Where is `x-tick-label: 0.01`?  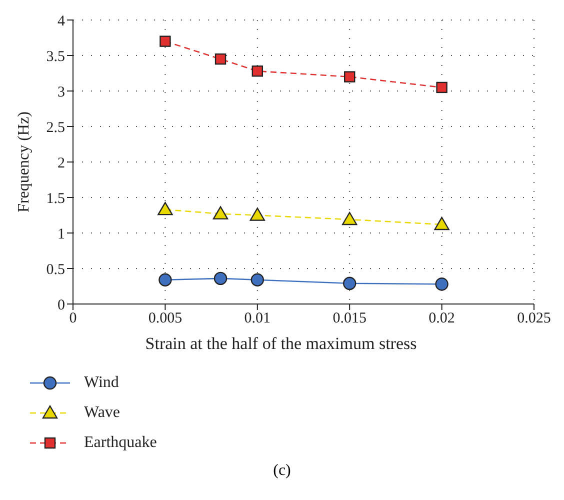 x-tick-label: 0.01 is located at coordinates (257, 318).